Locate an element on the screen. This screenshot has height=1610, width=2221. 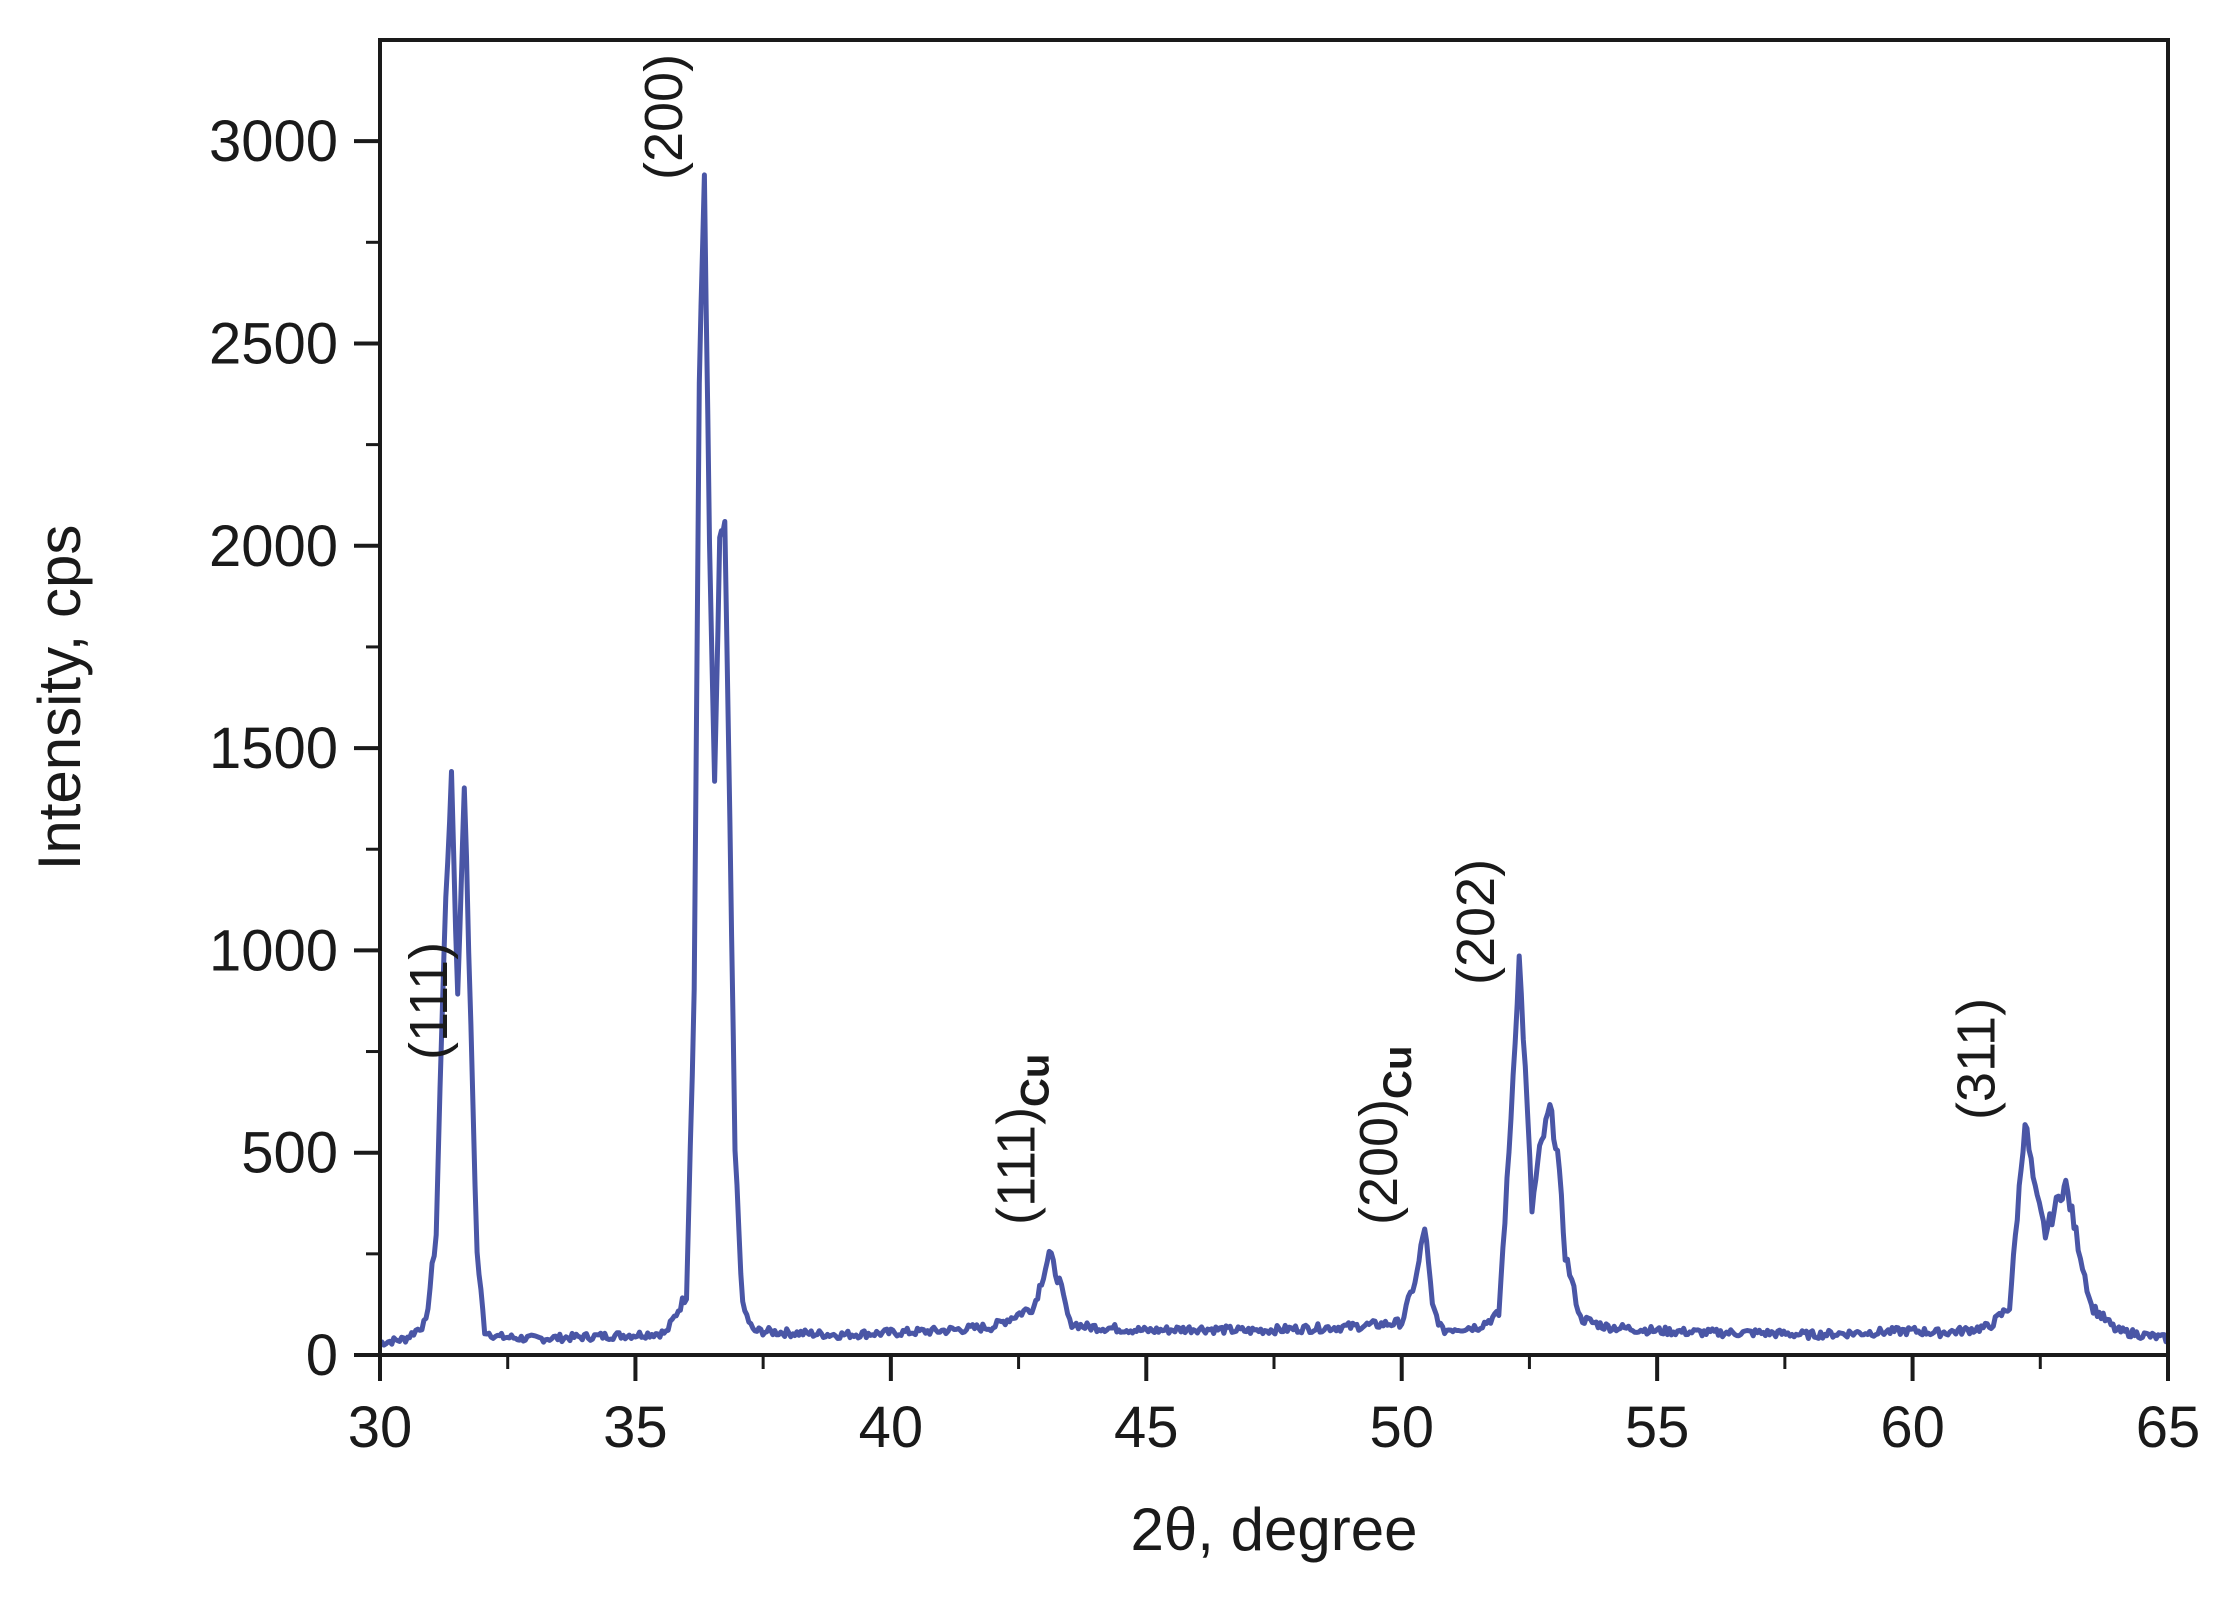
y-axis-ticks is located at coordinates (367, 748).